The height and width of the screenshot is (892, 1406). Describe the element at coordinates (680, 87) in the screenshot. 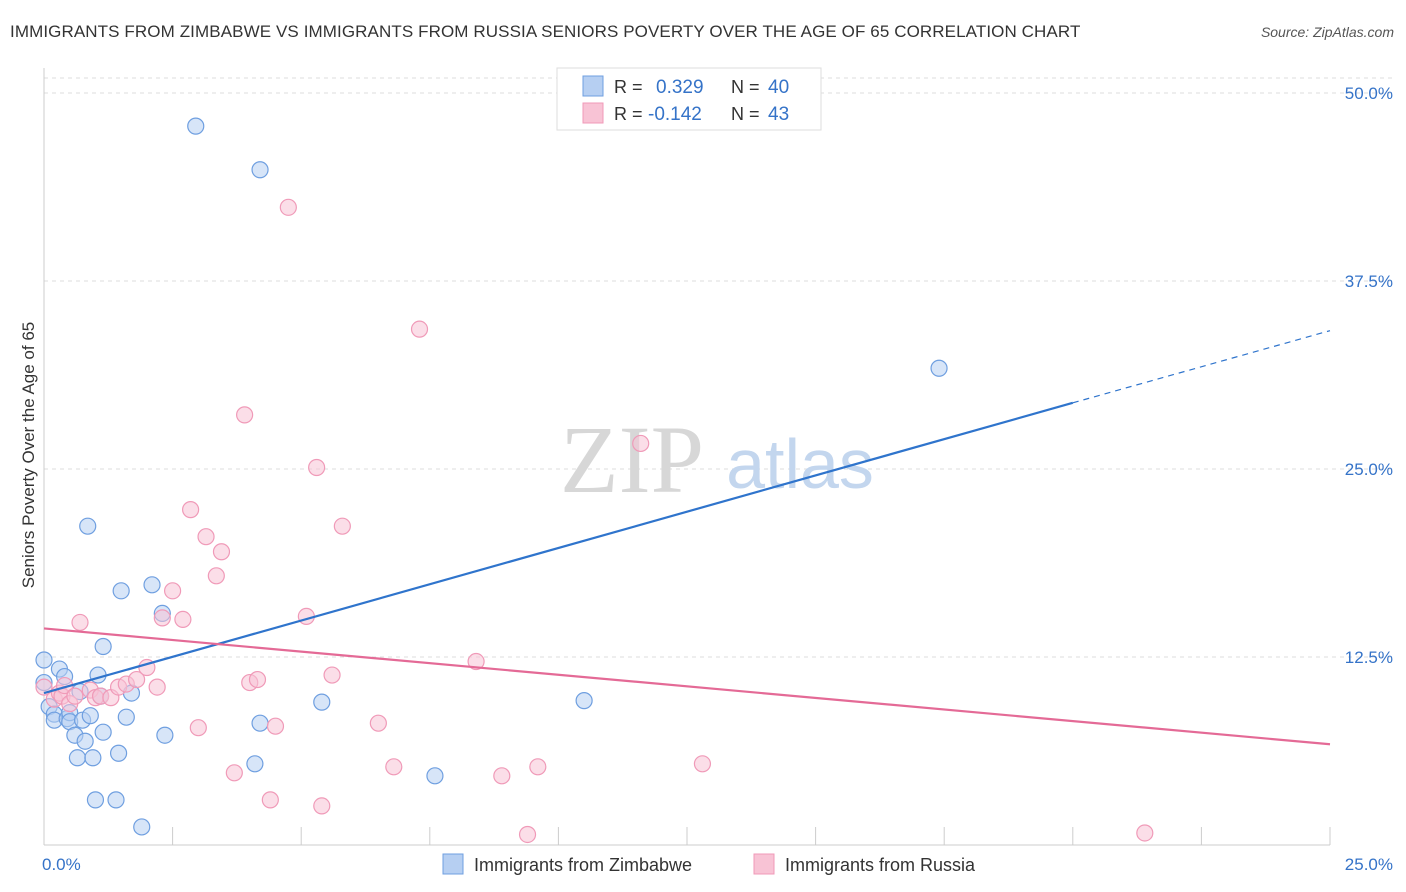

I see `stats-r-value-zimbabwe: 0.329` at that location.